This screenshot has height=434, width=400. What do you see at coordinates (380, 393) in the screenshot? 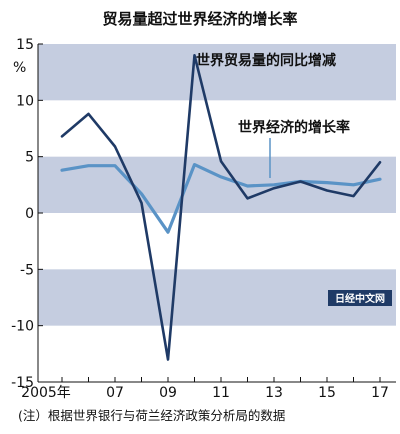
I see `x-tick-label: 17` at bounding box center [380, 393].